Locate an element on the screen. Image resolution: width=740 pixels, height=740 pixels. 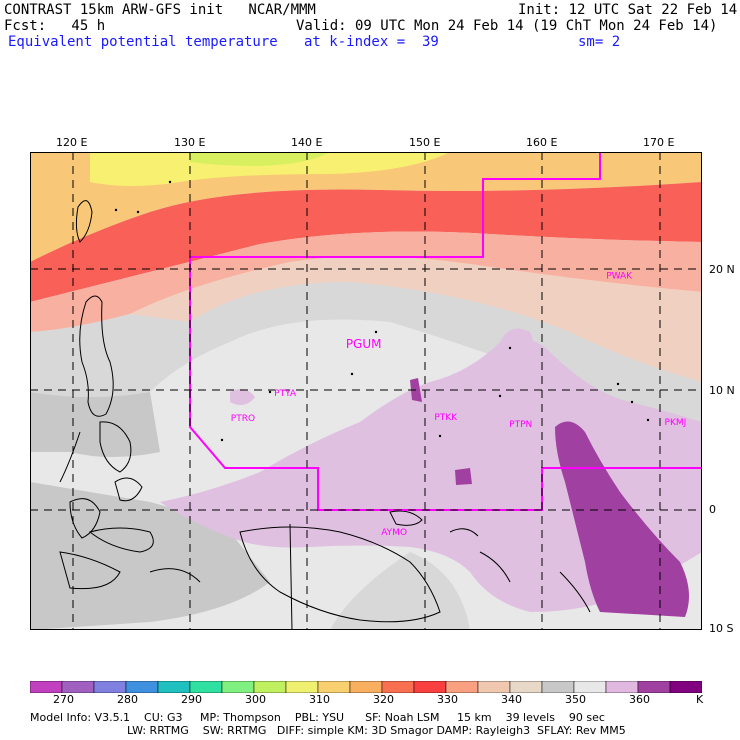
lon-label-140: 140 E is located at coordinates (307, 142).